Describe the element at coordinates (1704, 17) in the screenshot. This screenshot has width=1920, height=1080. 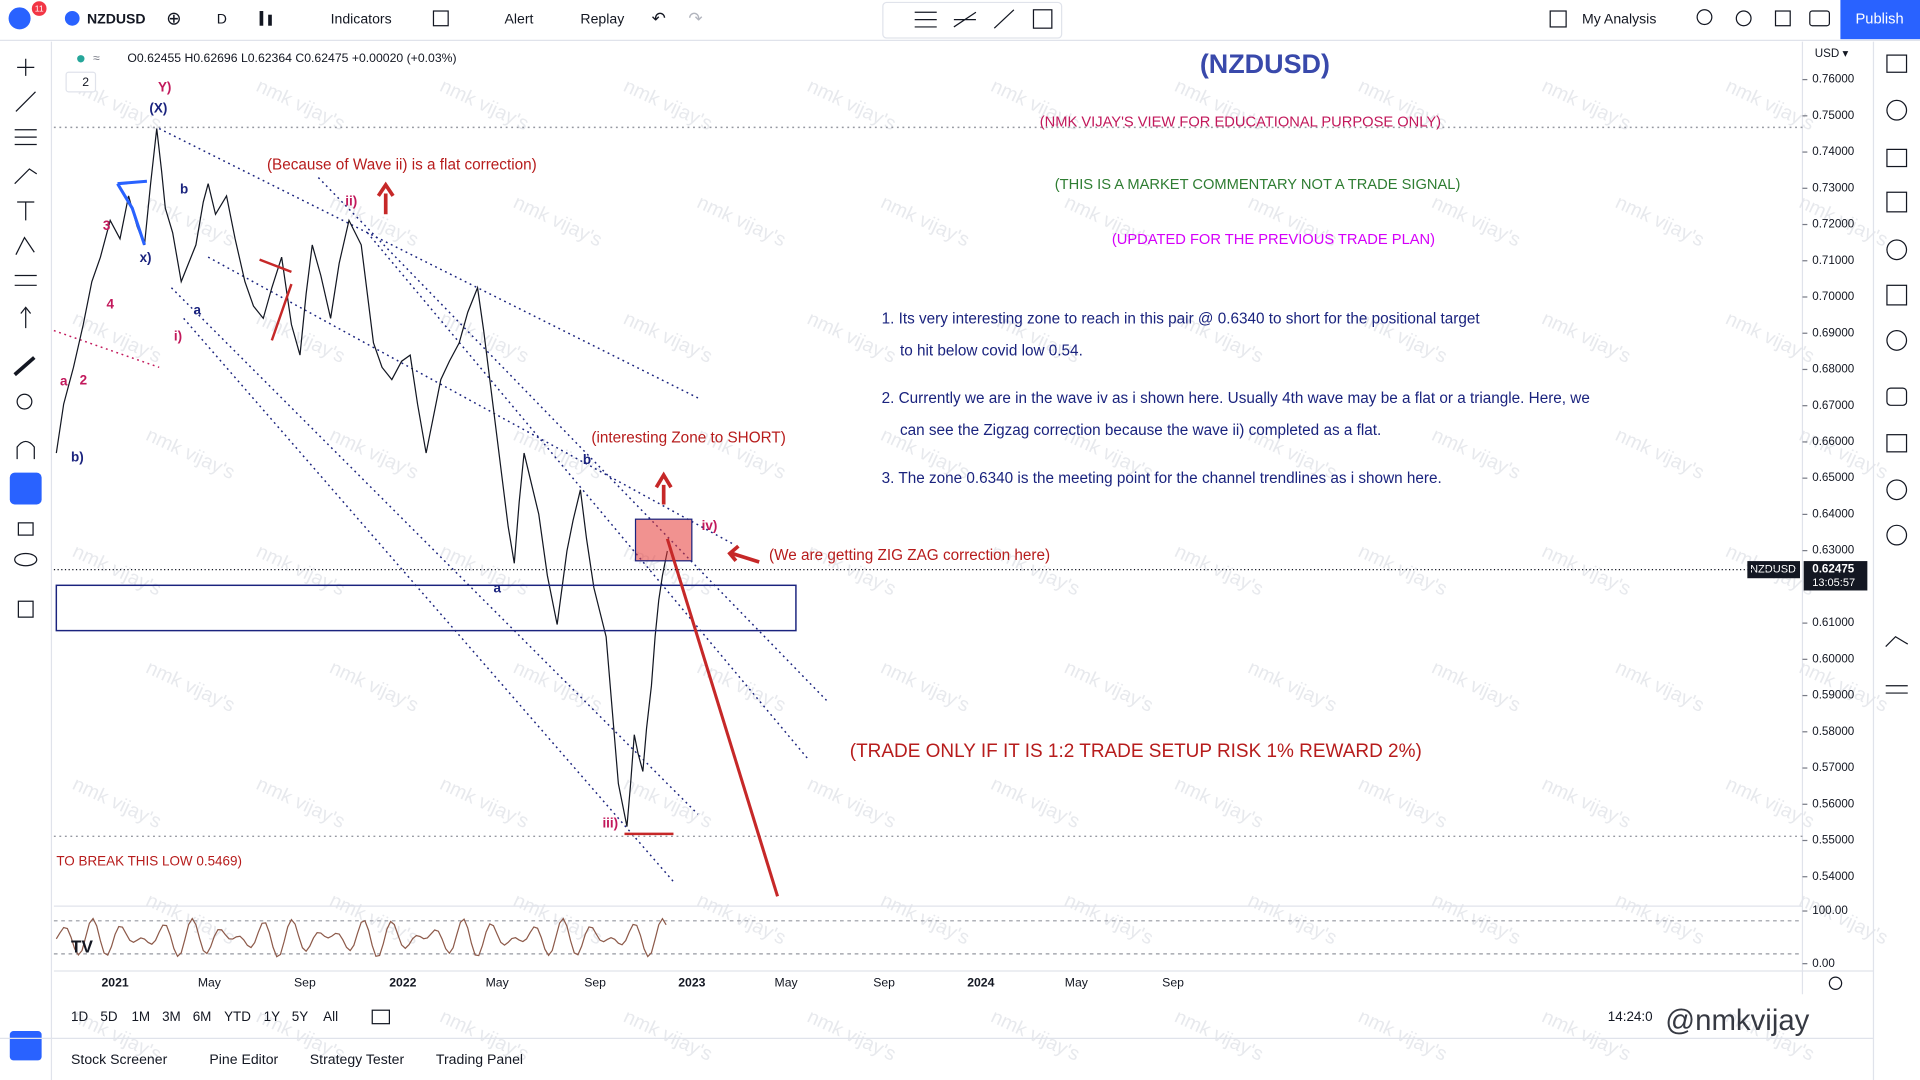
I see `search-icon` at that location.